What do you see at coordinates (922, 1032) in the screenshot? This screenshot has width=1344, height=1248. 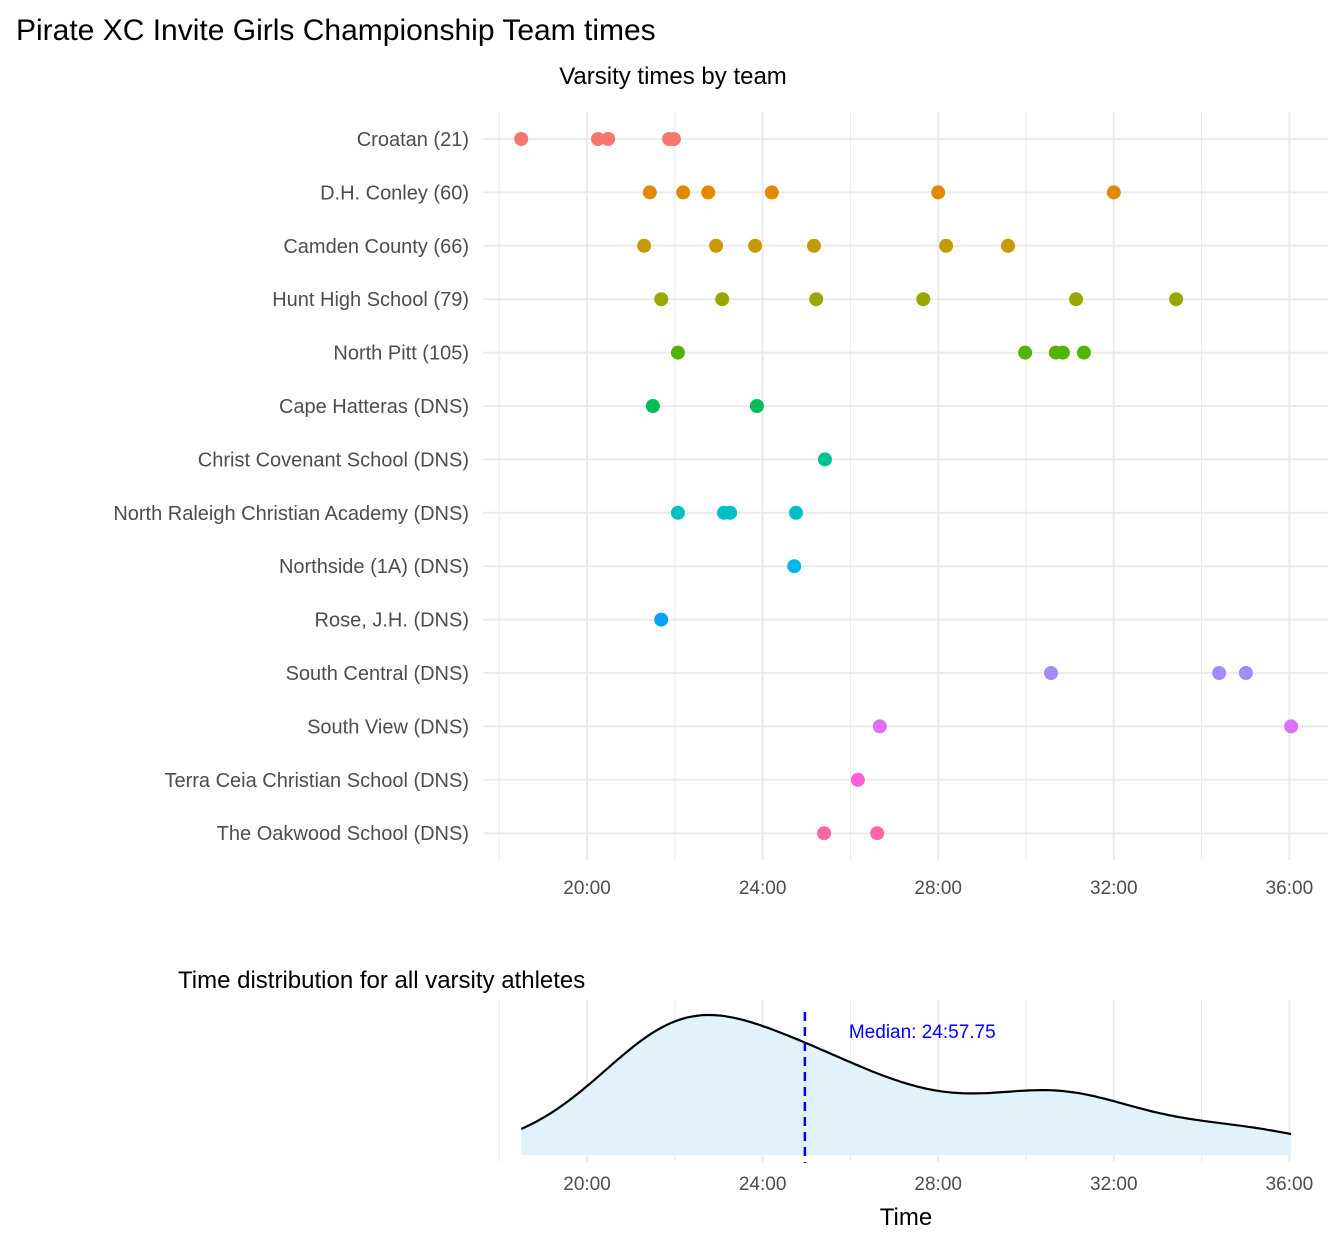 I see `median-label: Median: 24:57.75` at bounding box center [922, 1032].